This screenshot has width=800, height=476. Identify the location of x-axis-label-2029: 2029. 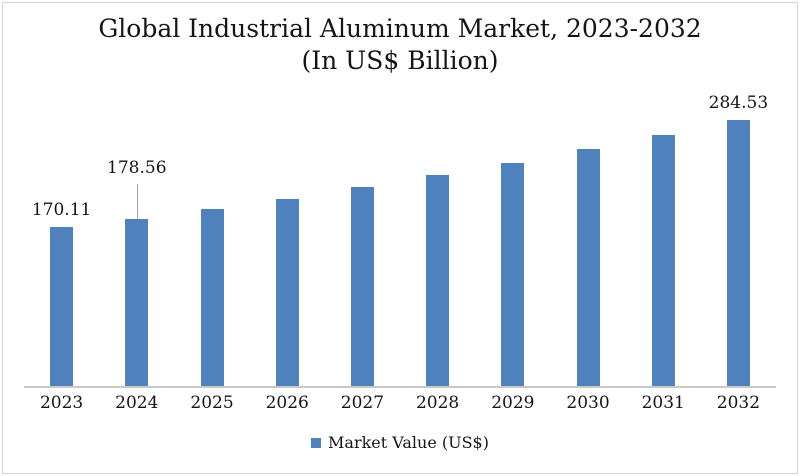
(513, 403).